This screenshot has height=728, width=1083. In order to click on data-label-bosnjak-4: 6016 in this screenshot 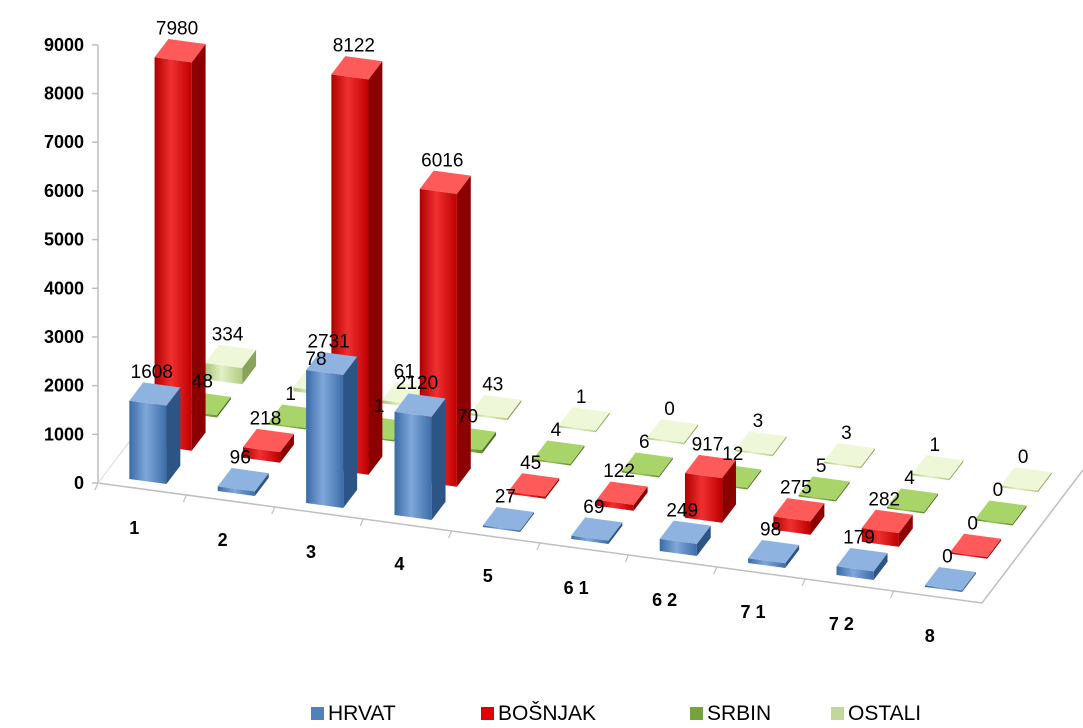, I will do `click(442, 160)`.